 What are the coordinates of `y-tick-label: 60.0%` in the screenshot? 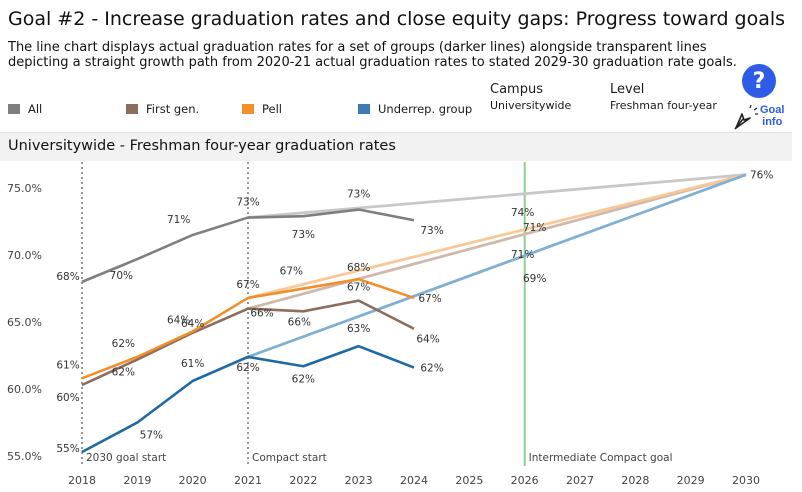 It's located at (24, 389).